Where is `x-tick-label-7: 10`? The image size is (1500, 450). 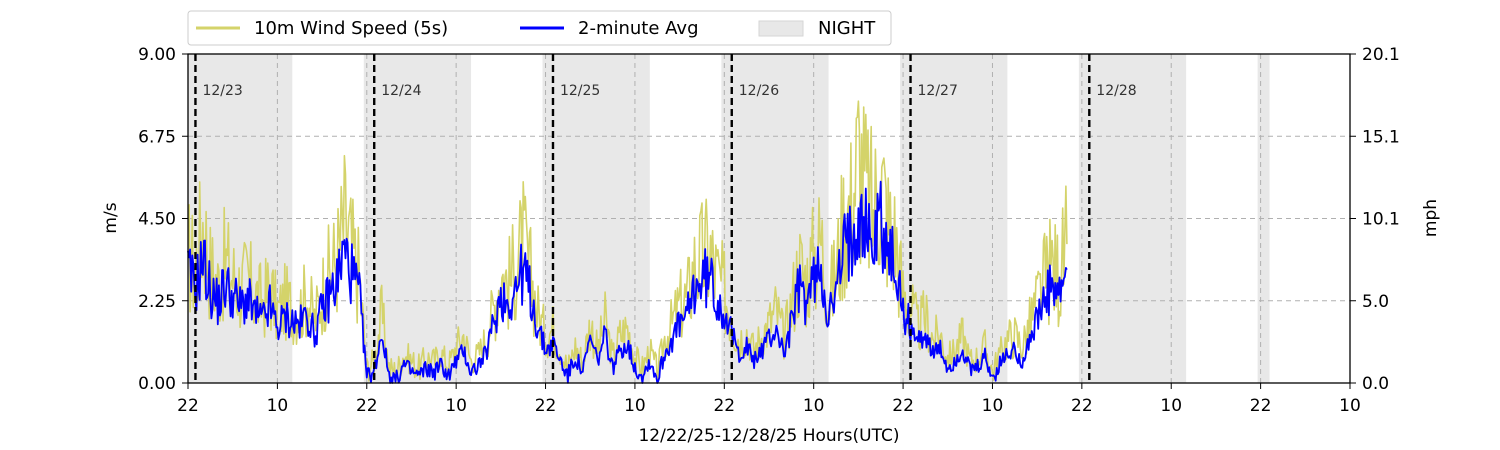
x-tick-label-7: 10 is located at coordinates (814, 406).